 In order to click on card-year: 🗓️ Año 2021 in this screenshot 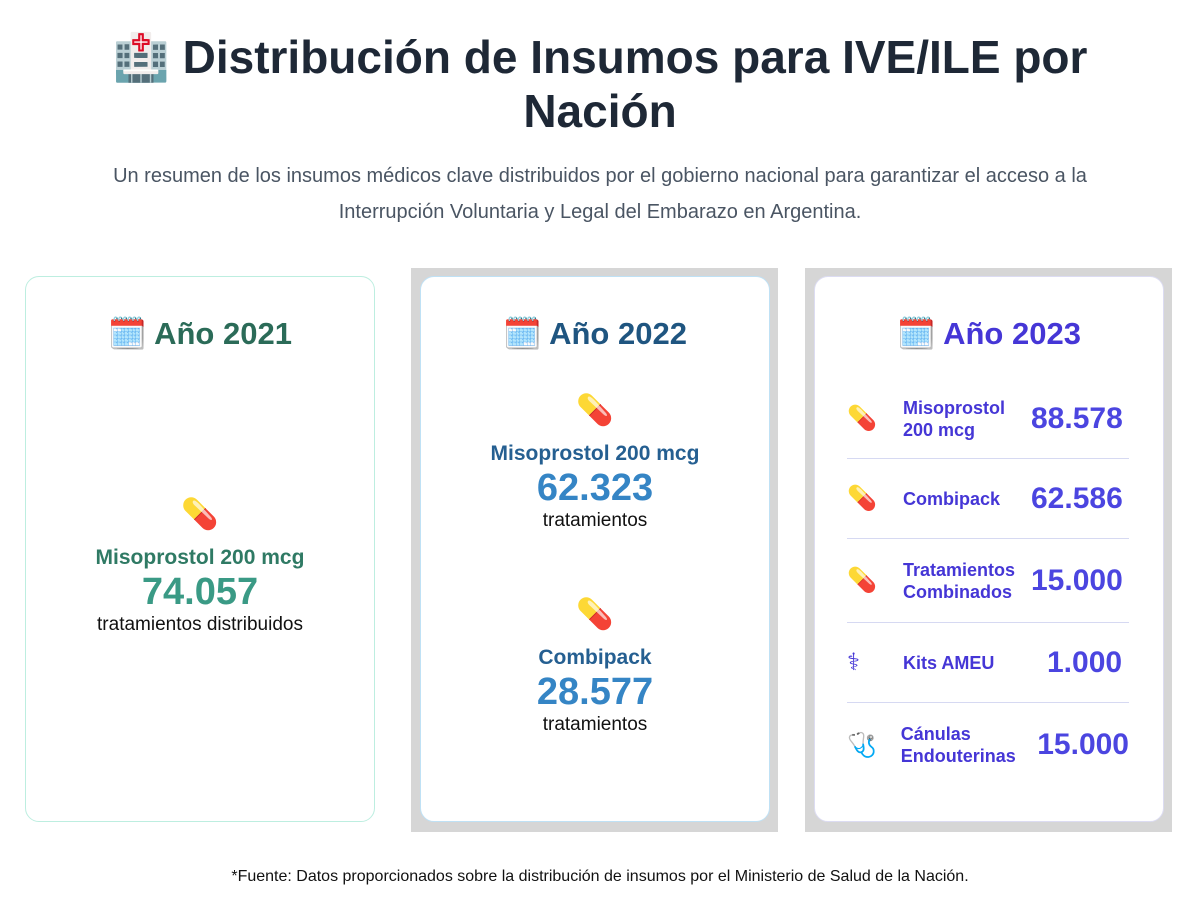, I will do `click(200, 333)`.